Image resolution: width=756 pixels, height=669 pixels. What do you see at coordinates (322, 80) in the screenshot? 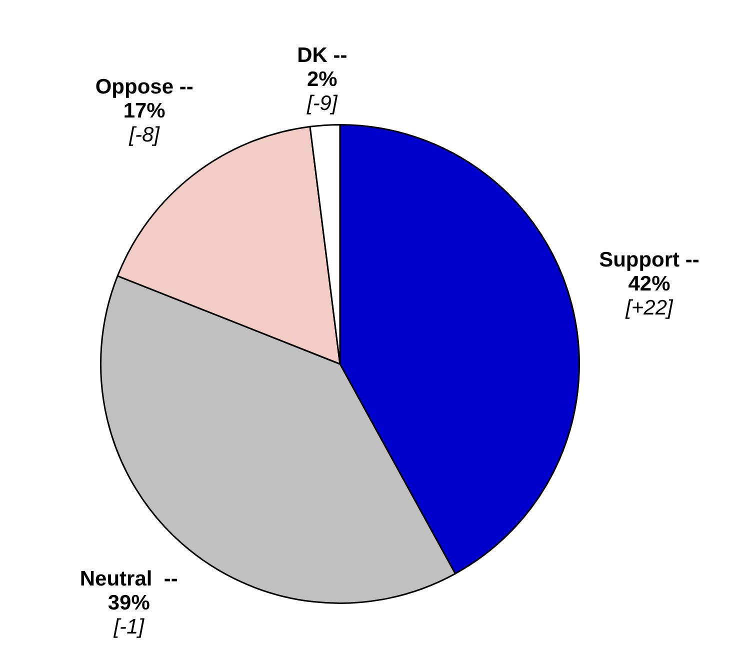
I see `data-label: 2%` at bounding box center [322, 80].